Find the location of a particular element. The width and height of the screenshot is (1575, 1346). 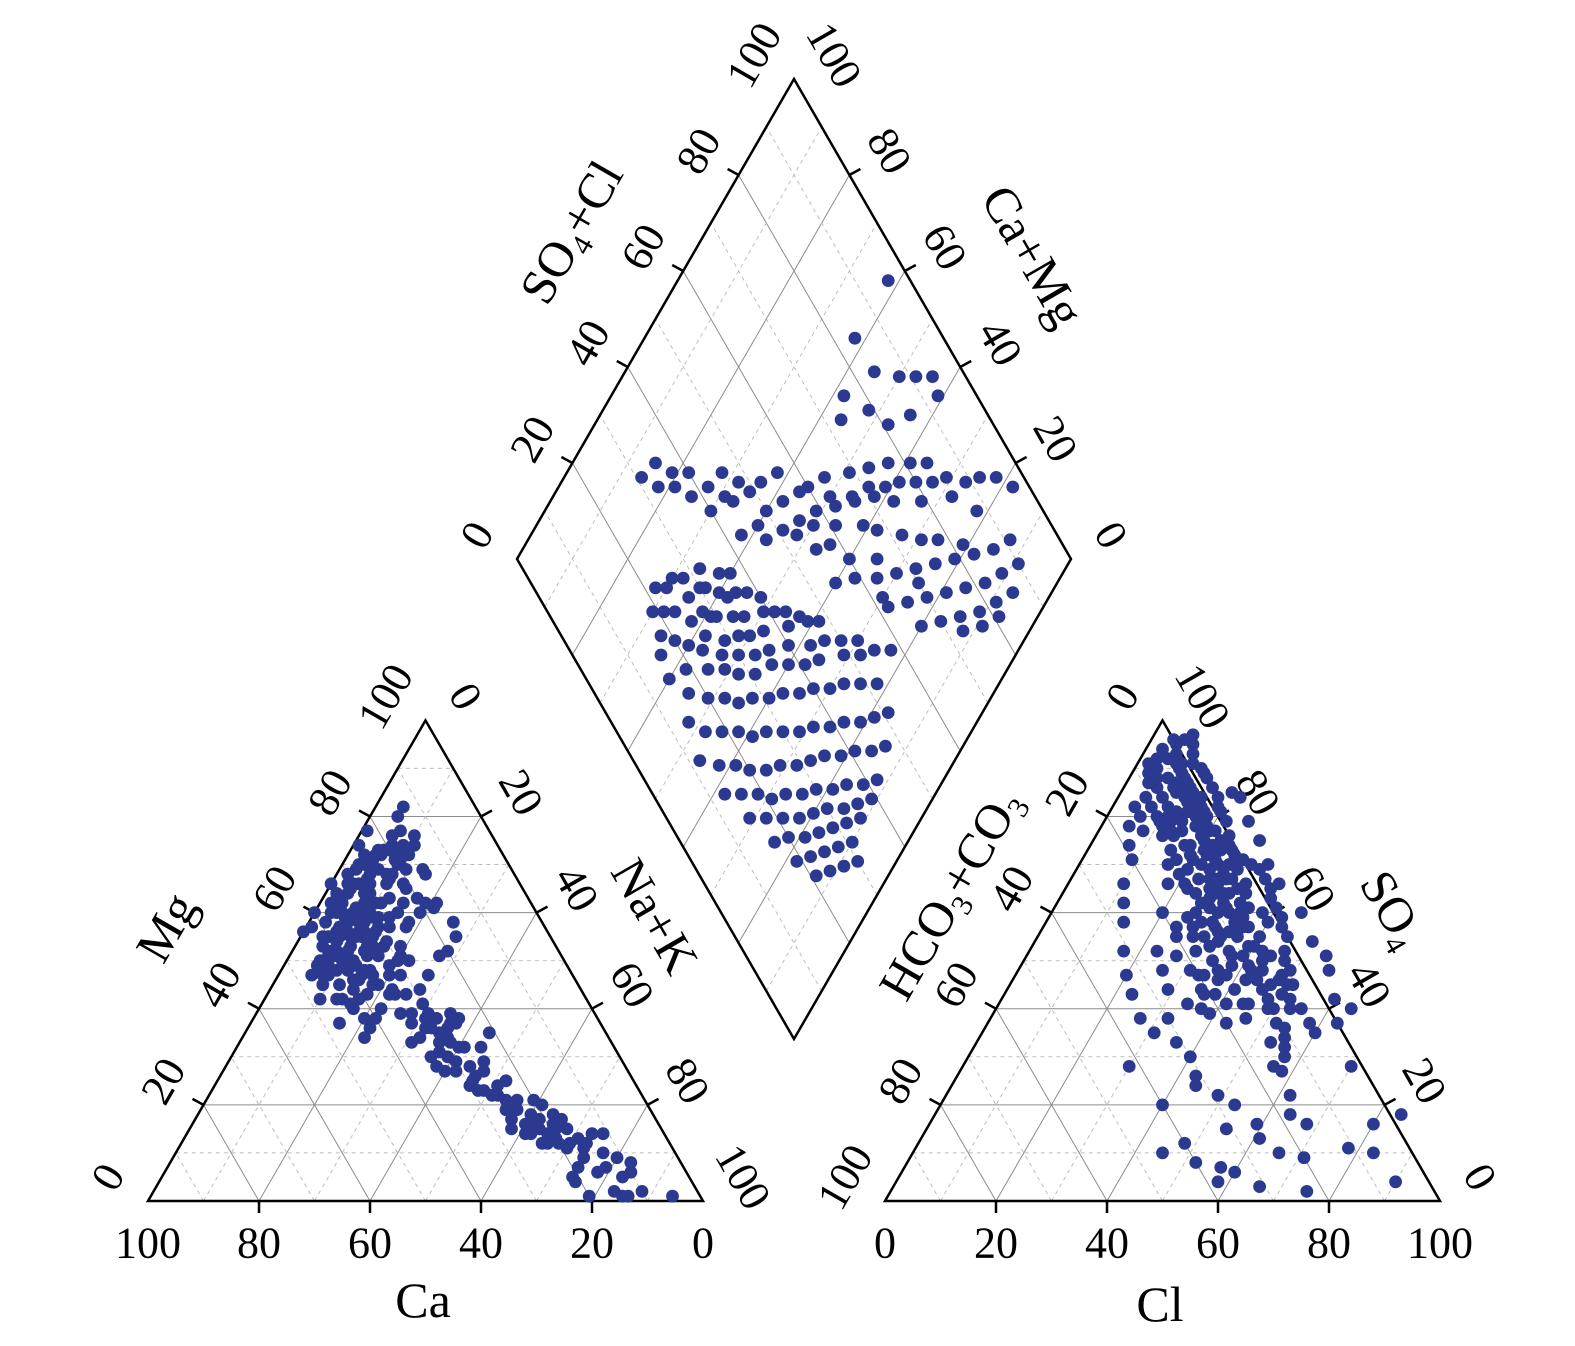

cation-left-tick-label: 20 is located at coordinates (163, 1081).